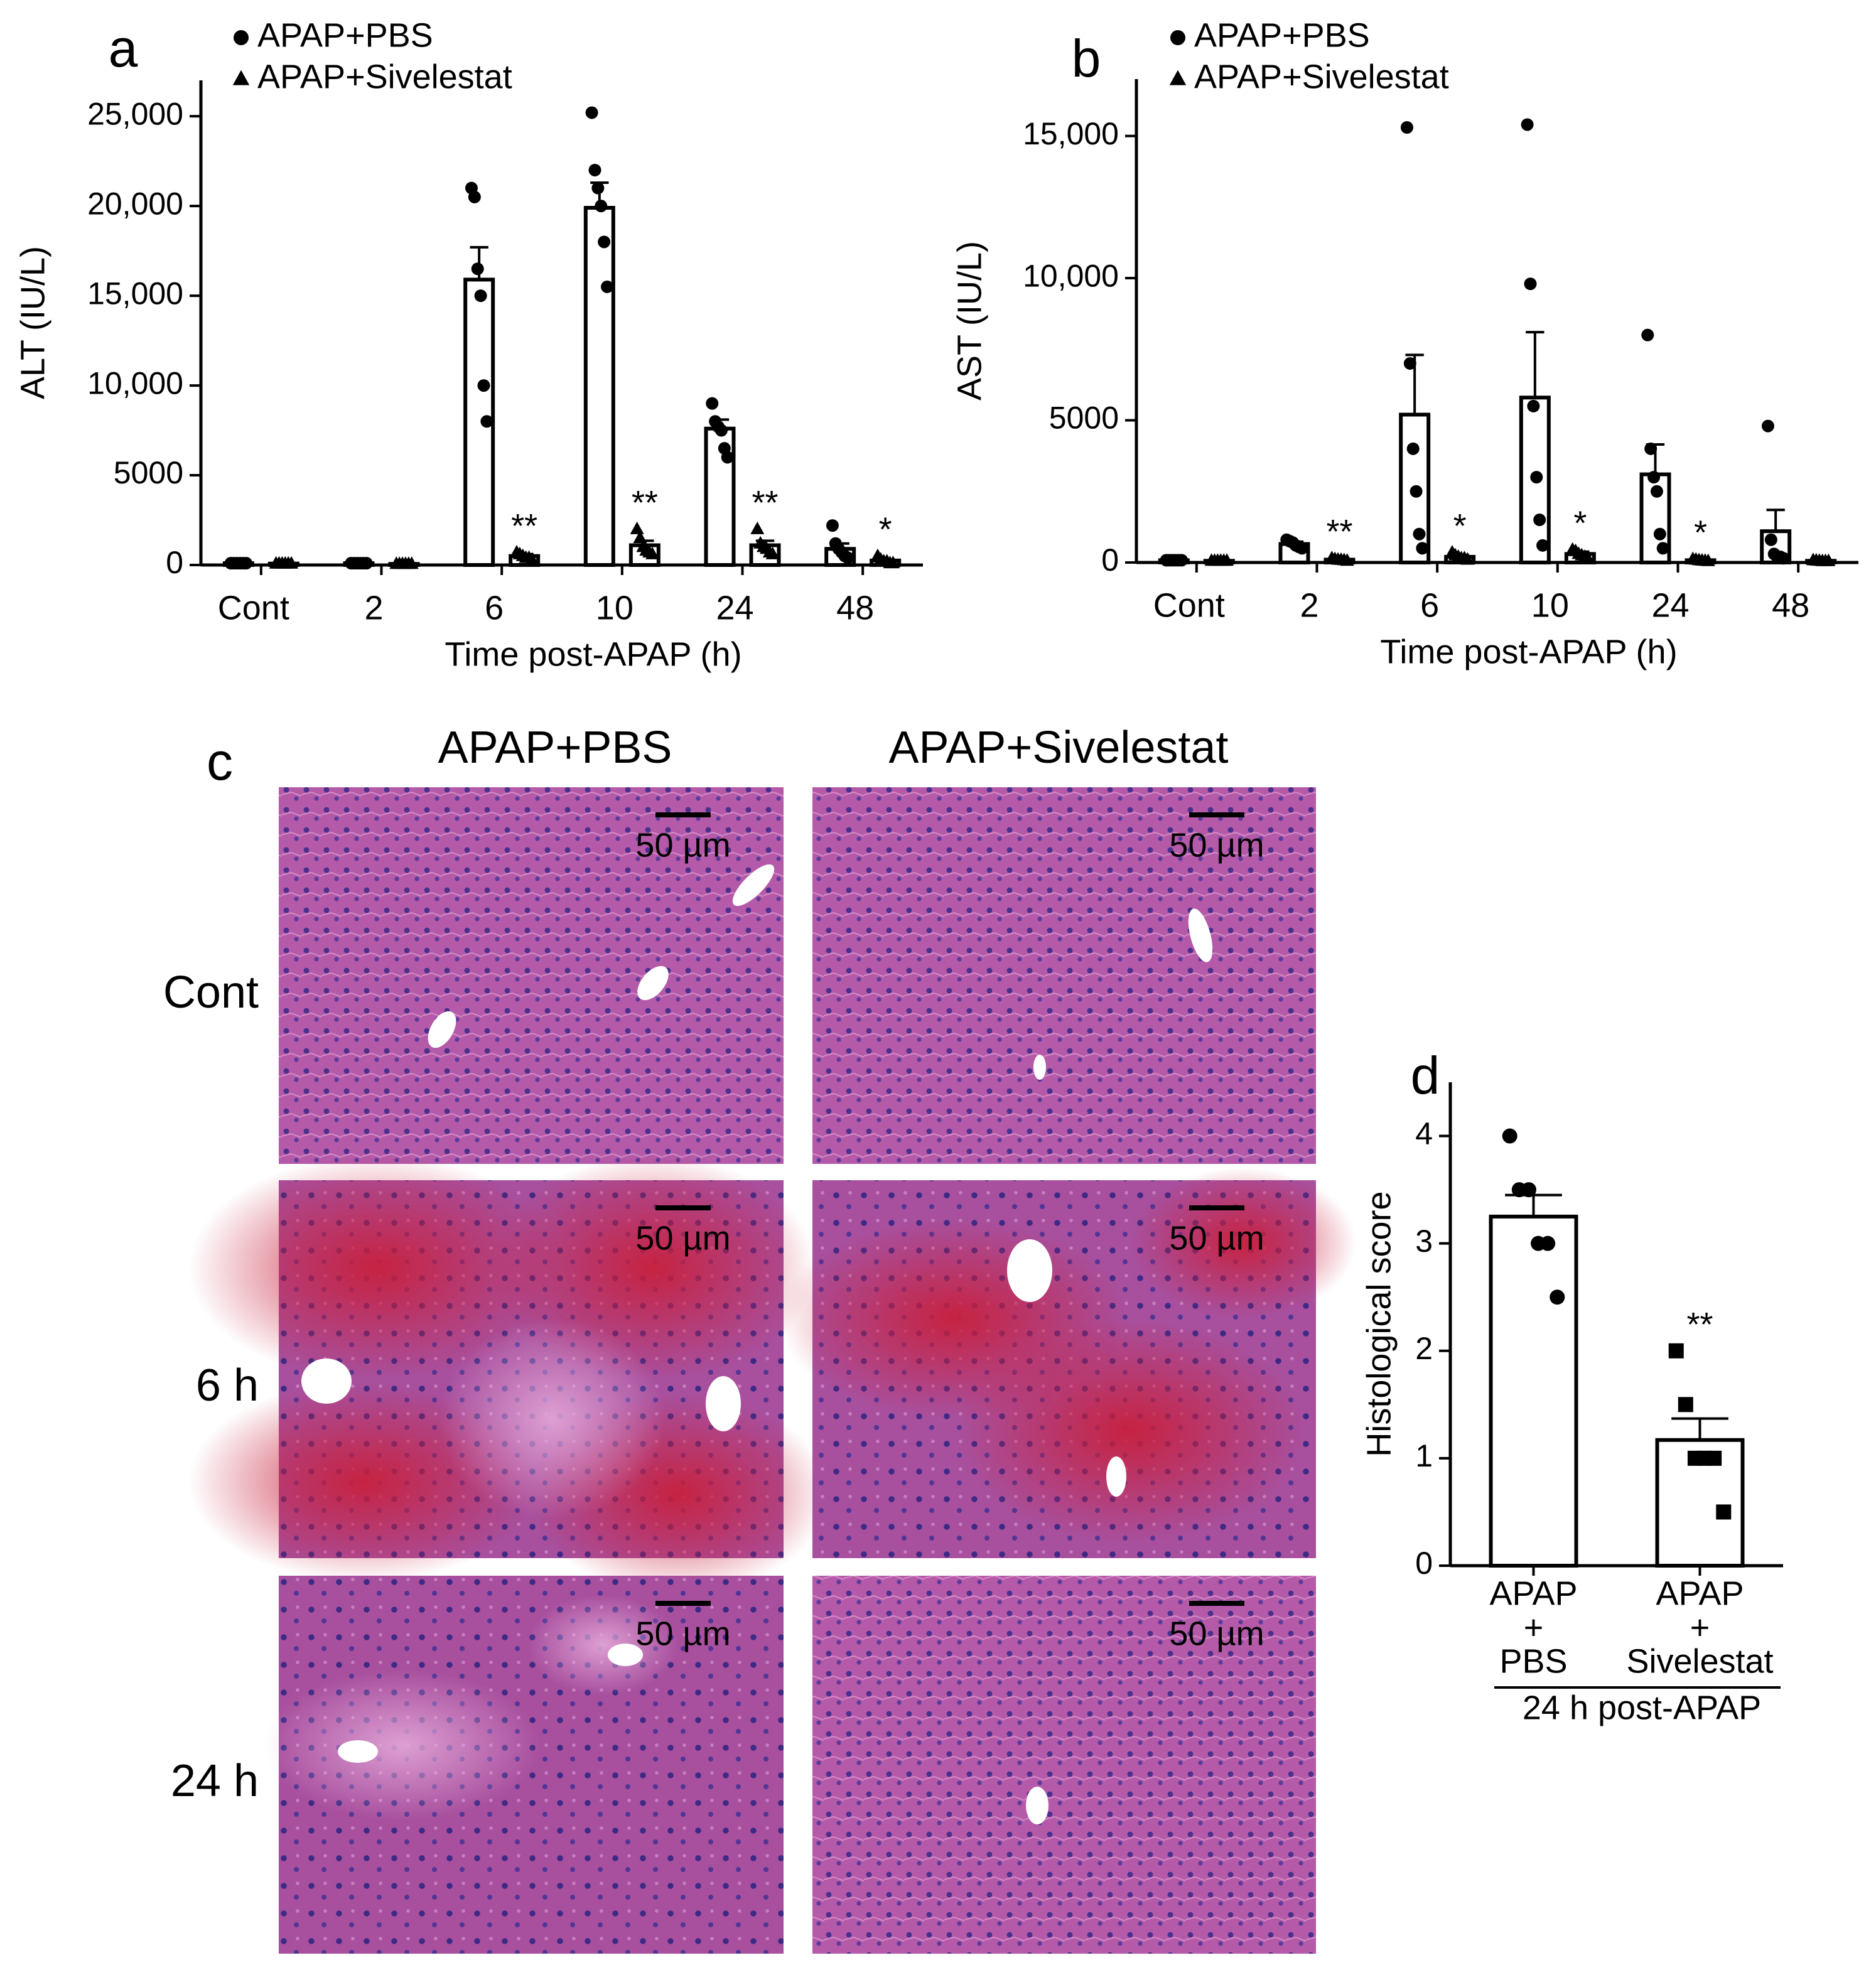 The width and height of the screenshot is (1876, 1975). I want to click on y-tick-label: 1, so click(1424, 1455).